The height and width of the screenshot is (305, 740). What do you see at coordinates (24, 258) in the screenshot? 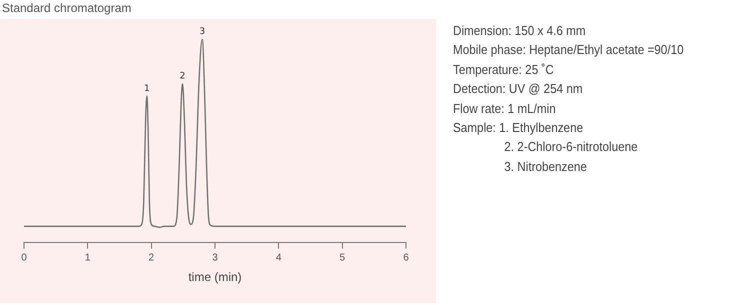
I see `x-tick-label: 0` at bounding box center [24, 258].